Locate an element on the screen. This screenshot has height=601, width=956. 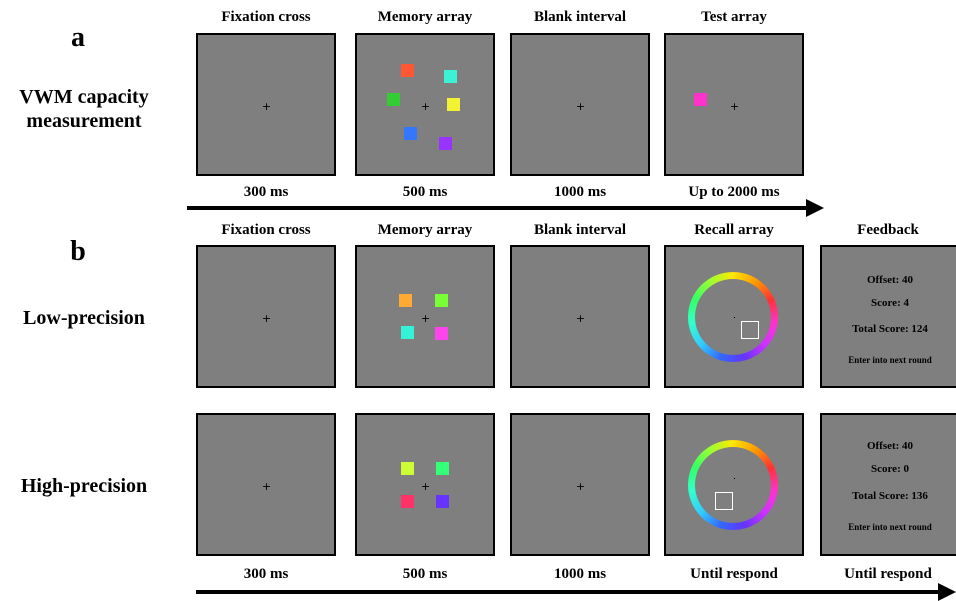
panel-b-letter: b is located at coordinates (78, 251).